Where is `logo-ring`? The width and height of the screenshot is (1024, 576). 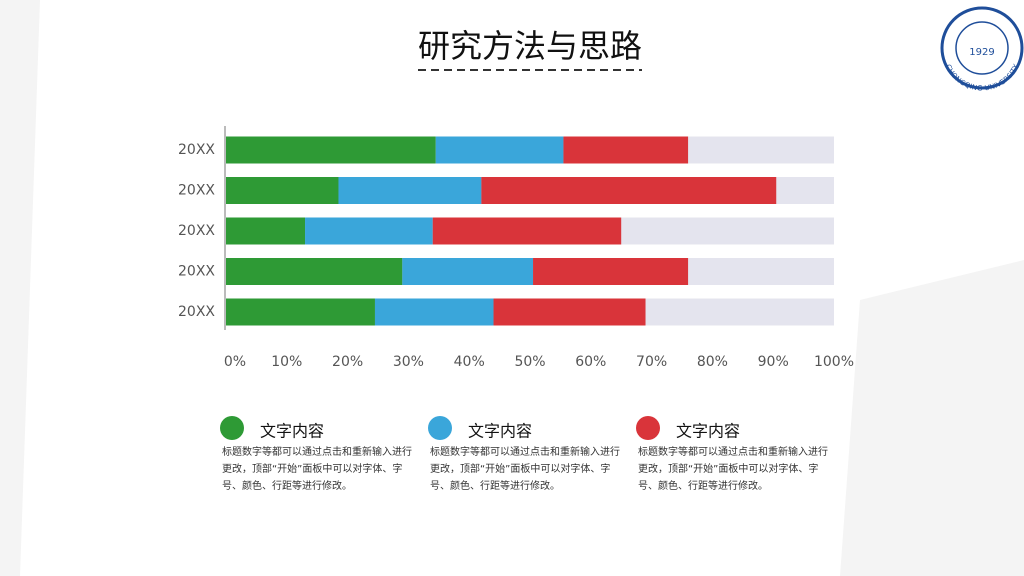 logo-ring is located at coordinates (982, 48).